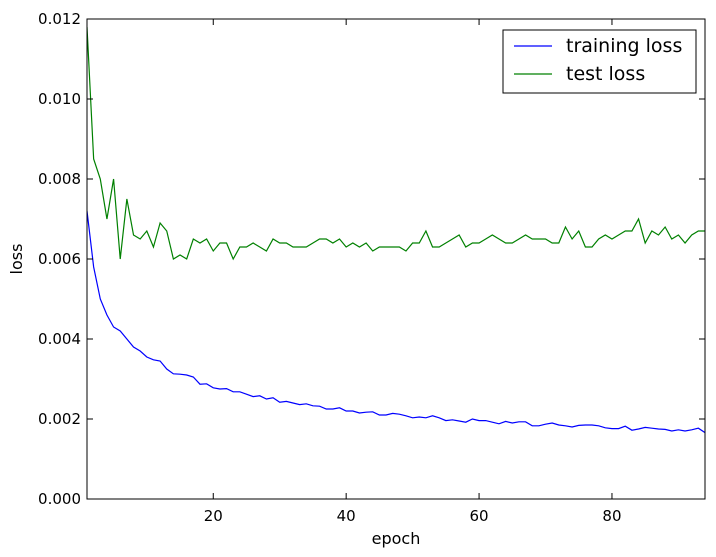  Describe the element at coordinates (346, 516) in the screenshot. I see `x-tick-label: 40` at that location.